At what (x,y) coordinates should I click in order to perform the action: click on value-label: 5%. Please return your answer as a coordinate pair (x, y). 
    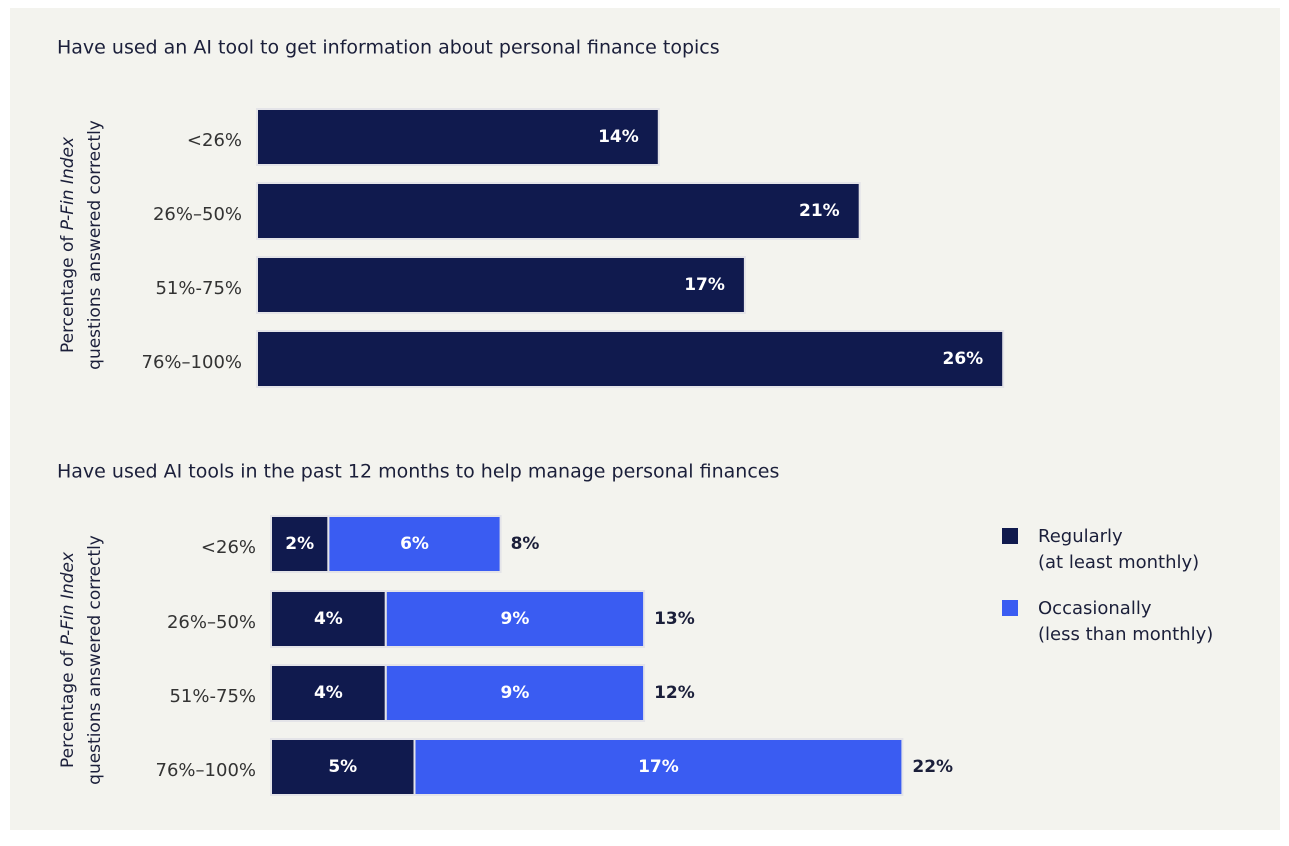
    Looking at the image, I should click on (342, 767).